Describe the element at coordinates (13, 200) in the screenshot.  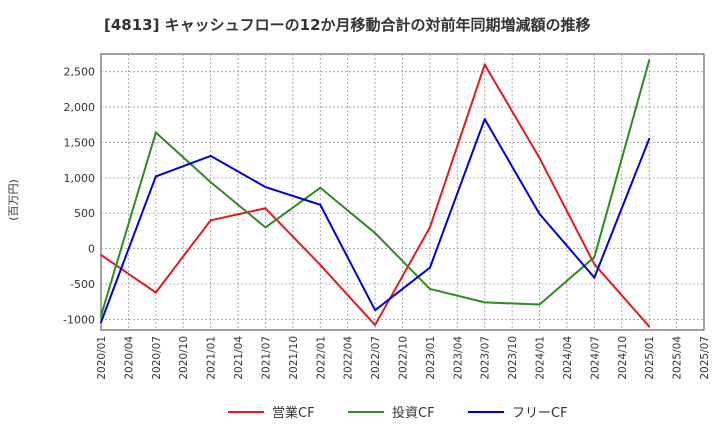
I see `y-axis-label: (百万円)` at that location.